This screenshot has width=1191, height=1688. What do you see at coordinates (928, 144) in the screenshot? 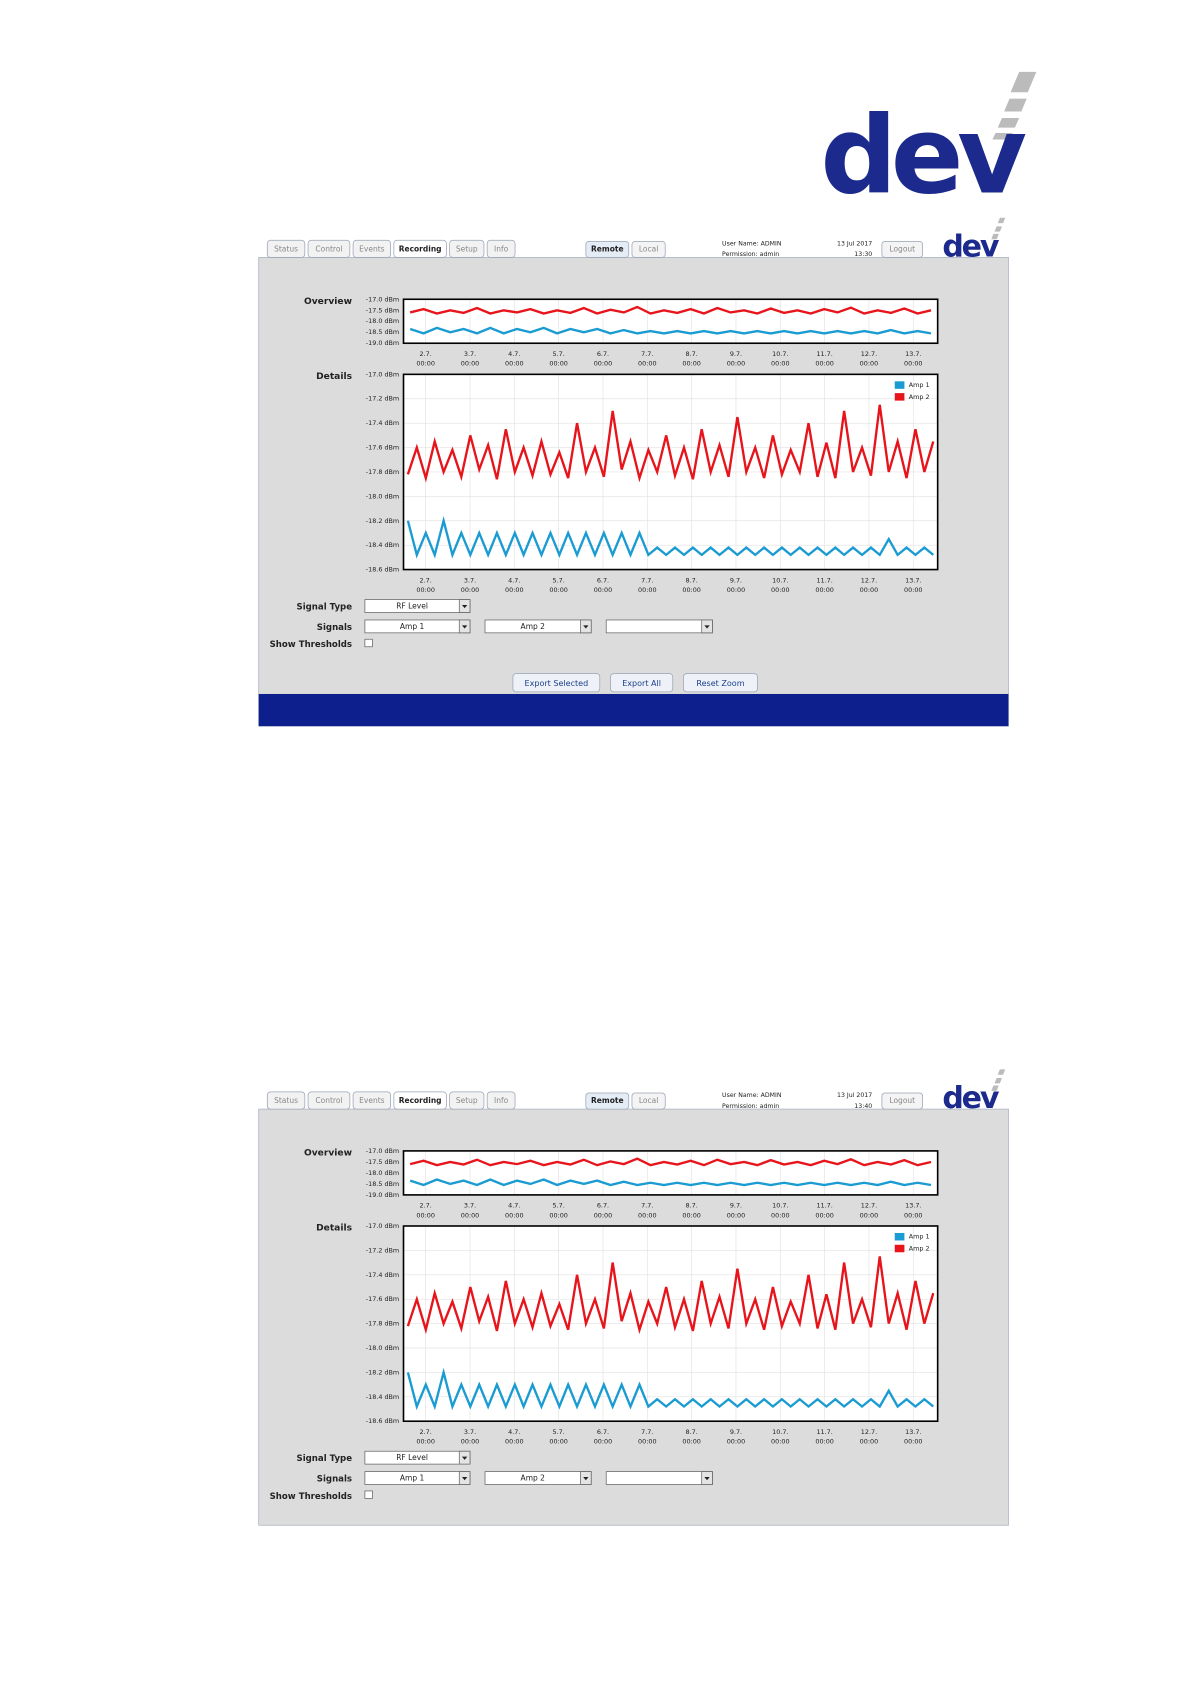
I see `brand-logo: dev` at bounding box center [928, 144].